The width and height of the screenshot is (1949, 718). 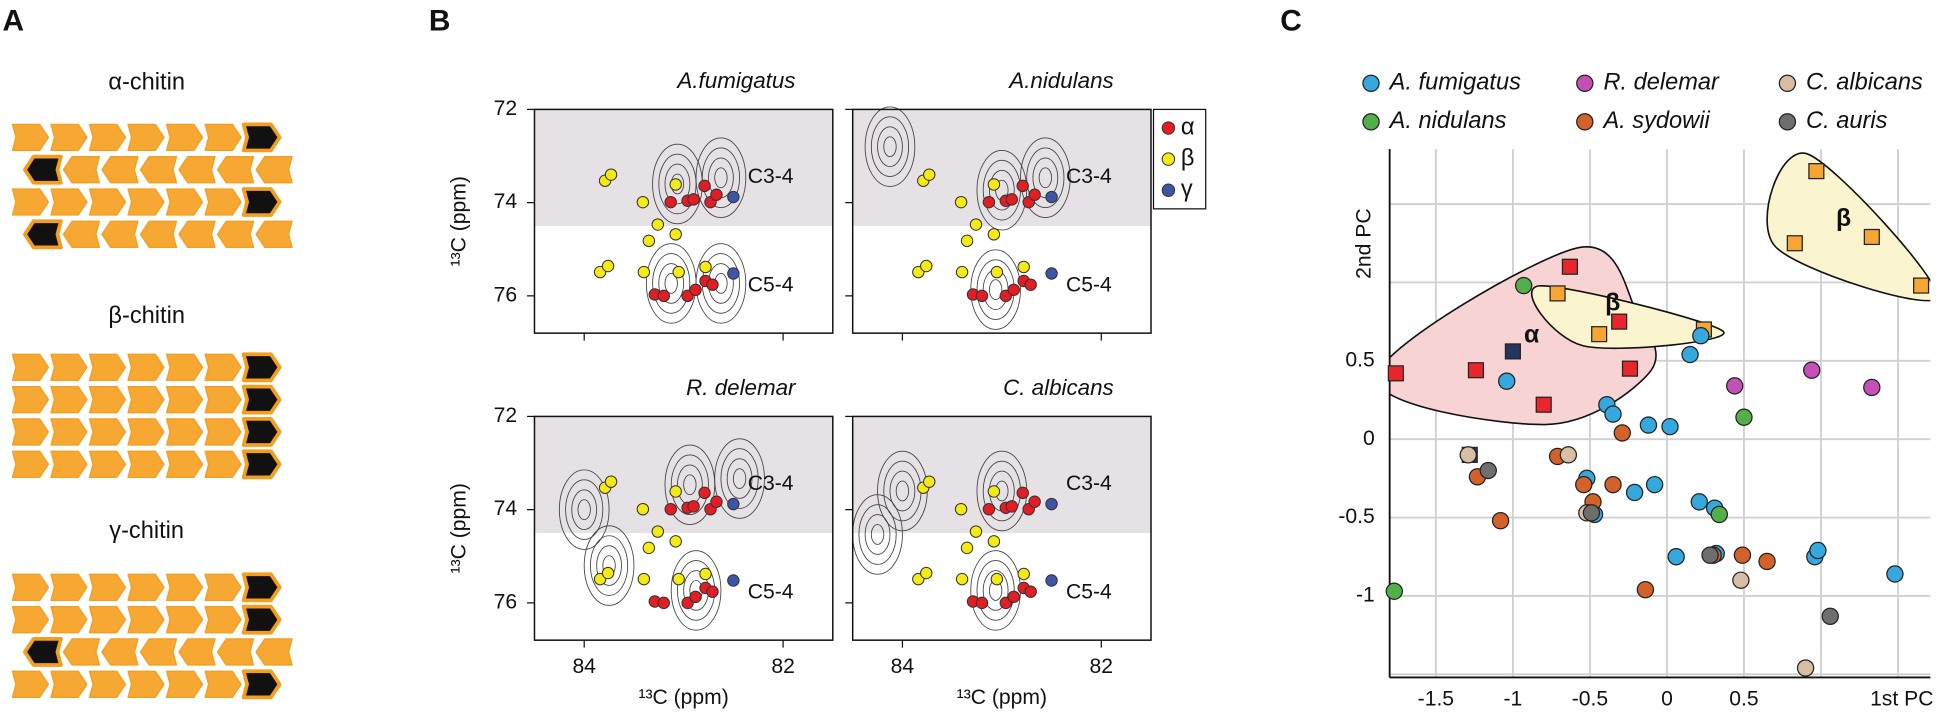 What do you see at coordinates (584, 666) in the screenshot?
I see `x-tick-label: 84` at bounding box center [584, 666].